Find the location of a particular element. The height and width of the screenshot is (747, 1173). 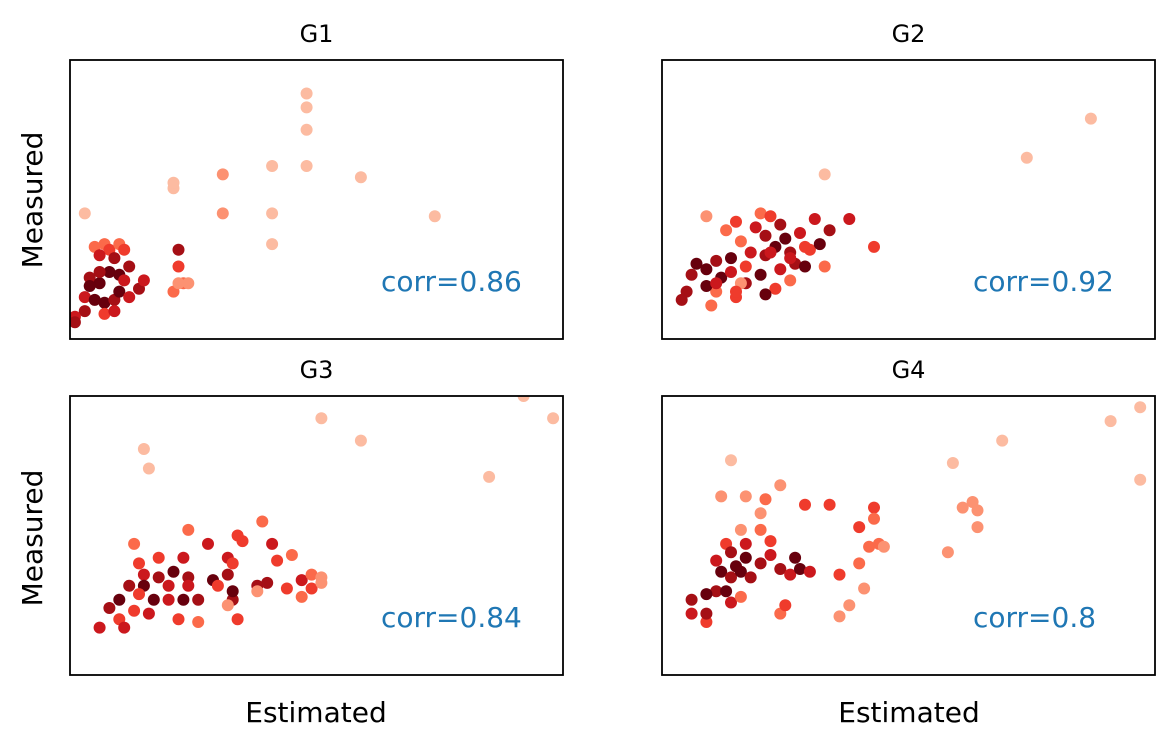

correlation-label: corr=0.8 is located at coordinates (1034, 617).